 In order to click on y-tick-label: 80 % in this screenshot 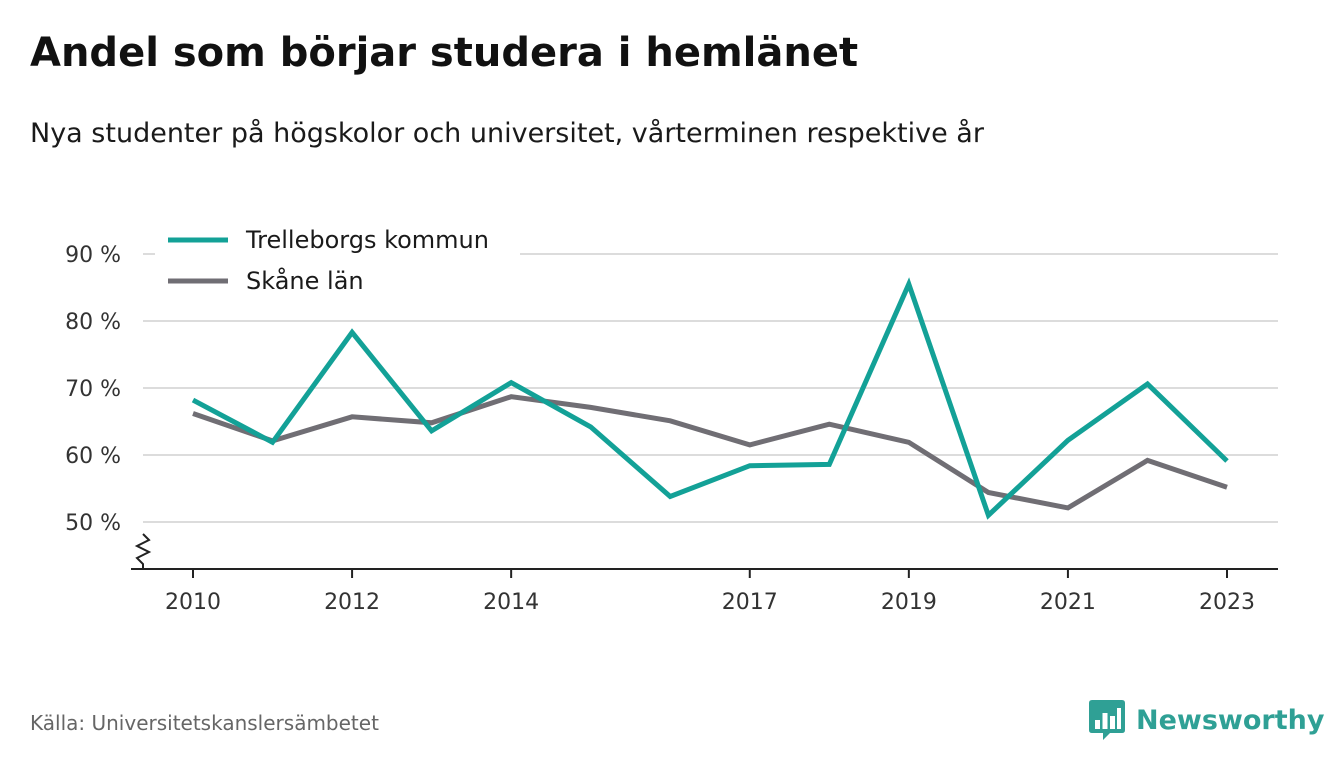, I will do `click(93, 322)`.